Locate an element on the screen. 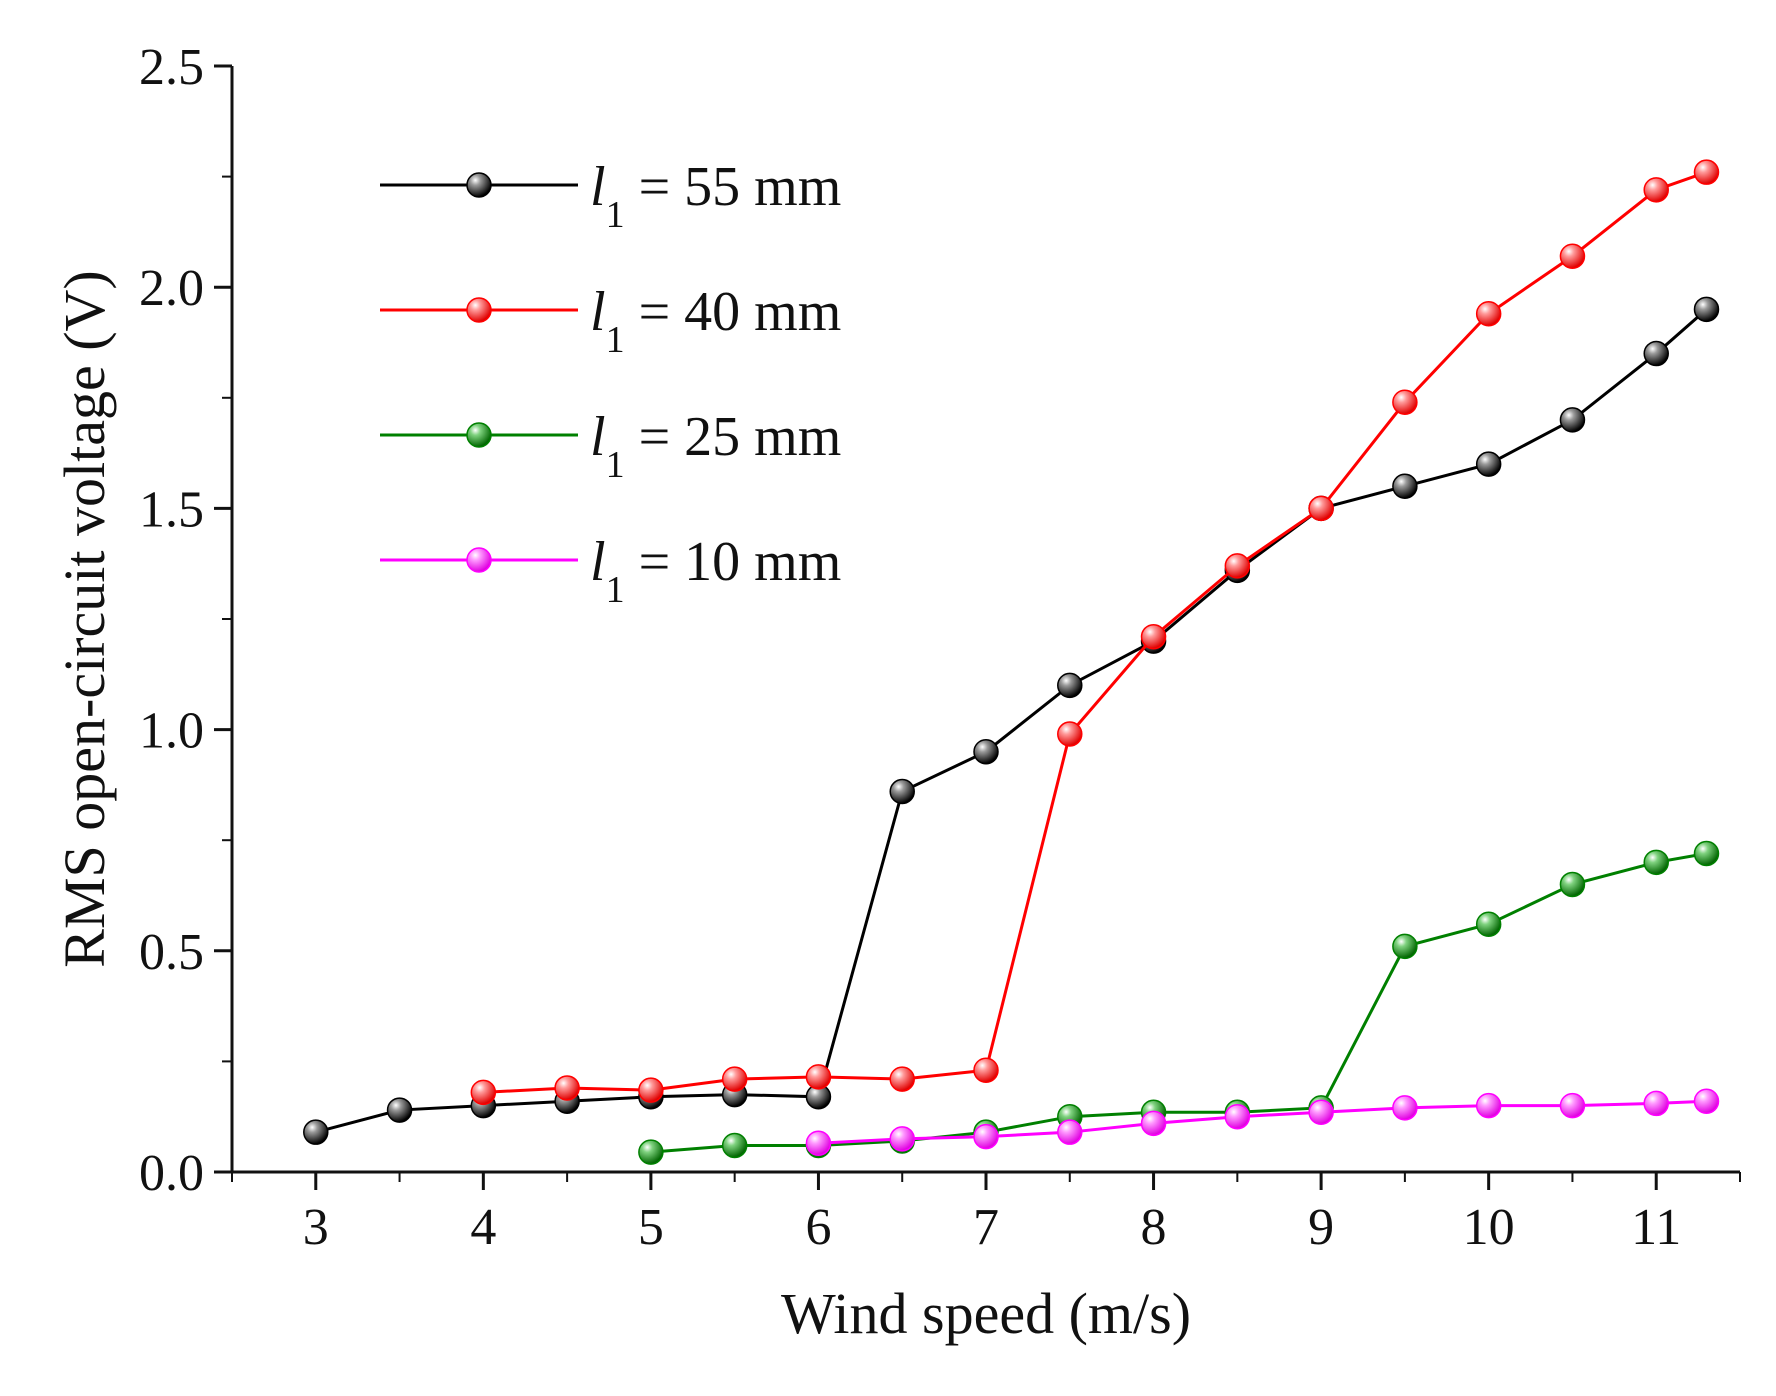 The height and width of the screenshot is (1396, 1776). legend-label: l1 = 25 mm is located at coordinates (715, 446).